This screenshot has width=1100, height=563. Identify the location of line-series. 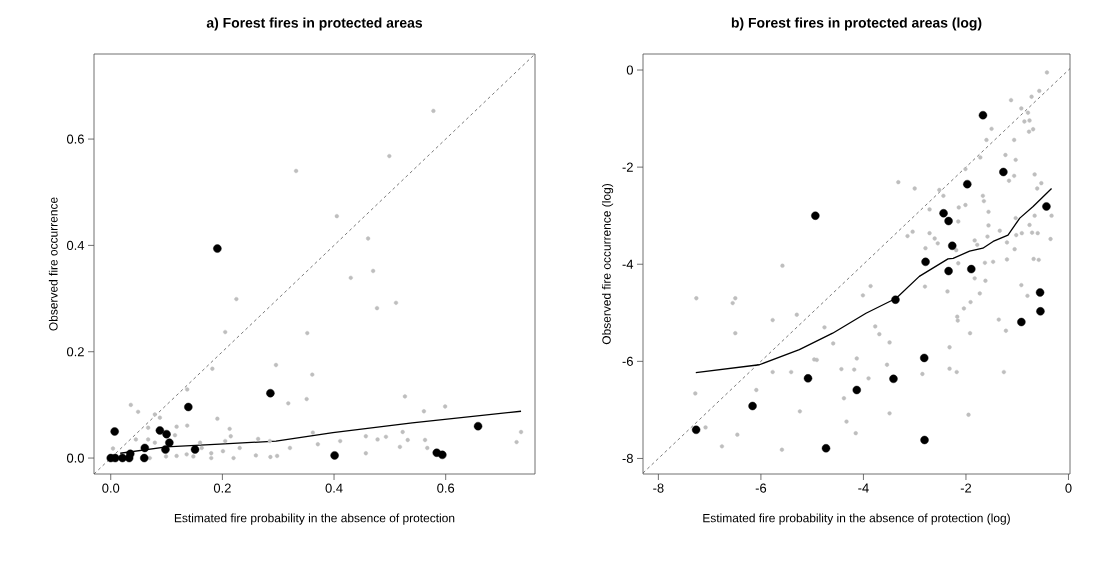
(874, 280).